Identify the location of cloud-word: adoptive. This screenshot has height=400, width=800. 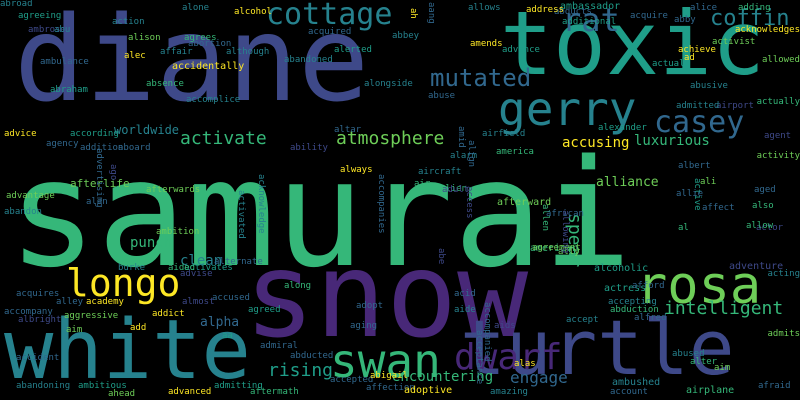
(428, 390).